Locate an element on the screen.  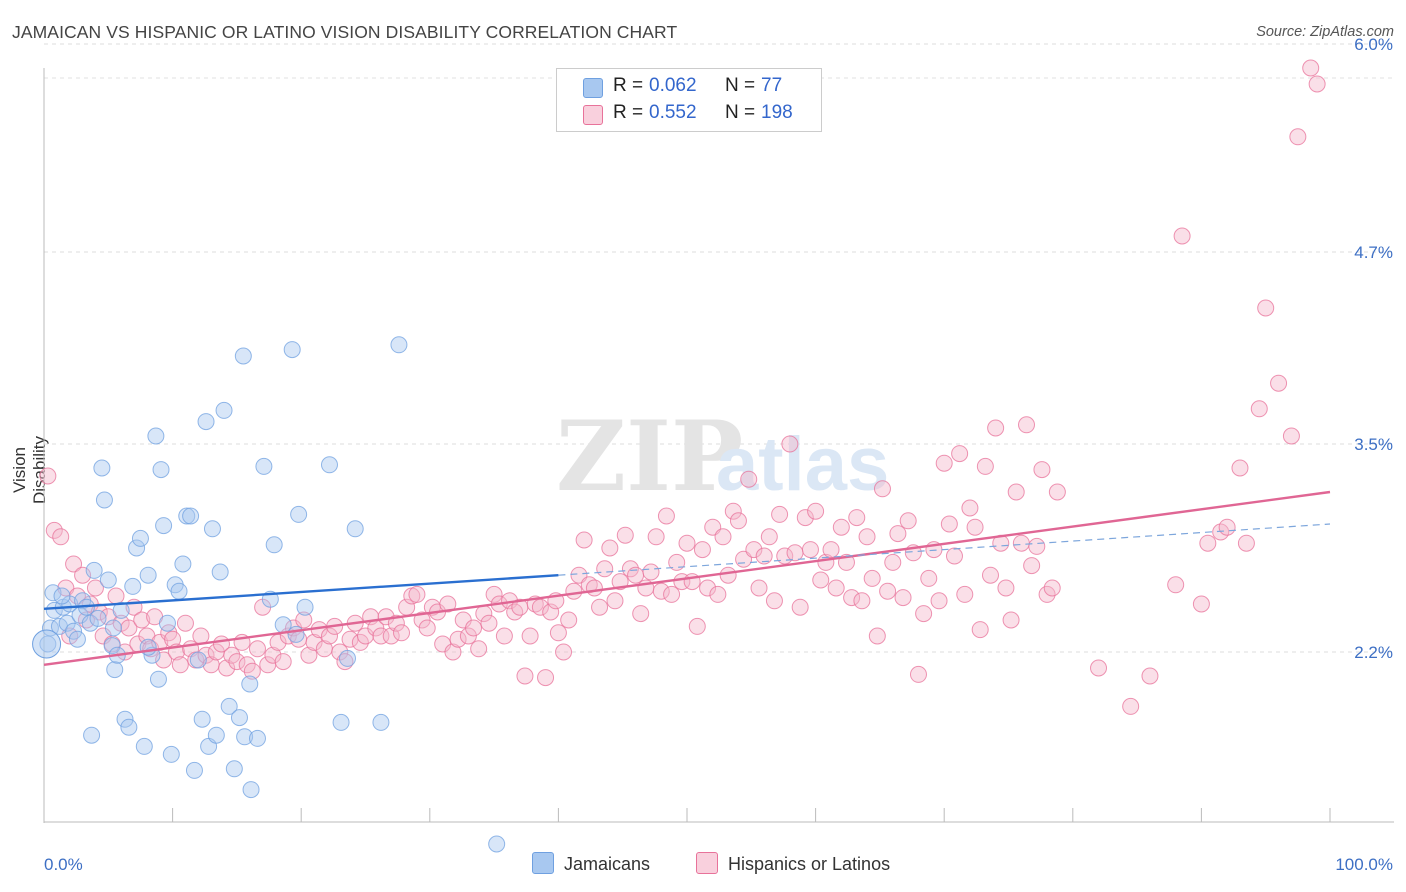
y-tick-label: 3.5% is located at coordinates (1373, 444).